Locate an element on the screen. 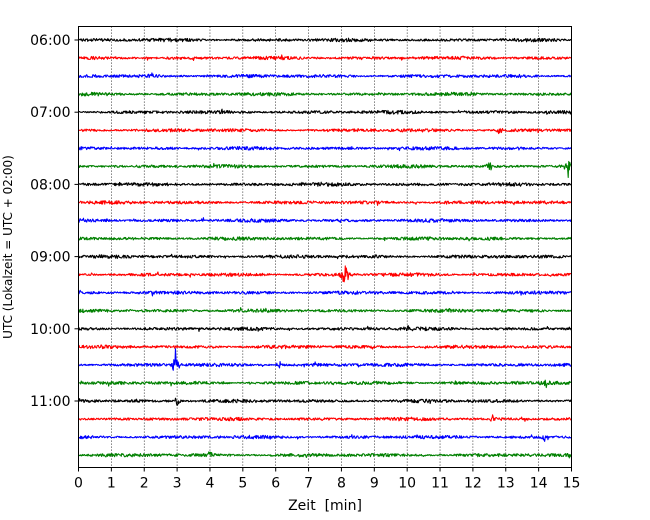 The height and width of the screenshot is (520, 650). y-tick-label: 11:00 is located at coordinates (50, 402).